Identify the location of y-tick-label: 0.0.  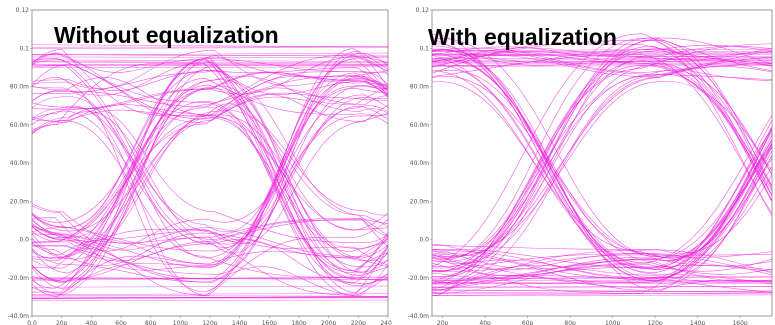
(24, 240).